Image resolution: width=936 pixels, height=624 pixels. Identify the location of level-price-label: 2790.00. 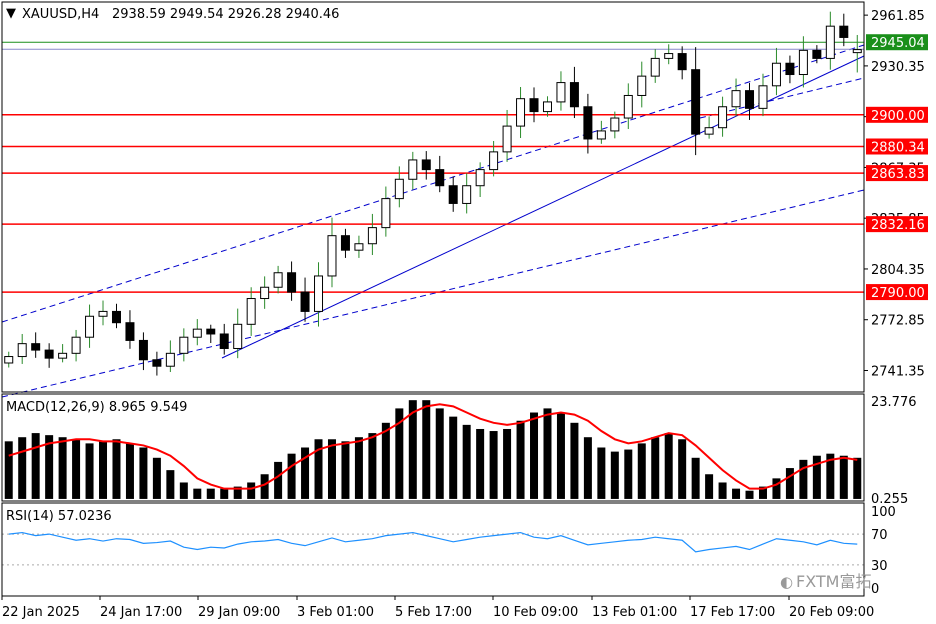
(898, 293).